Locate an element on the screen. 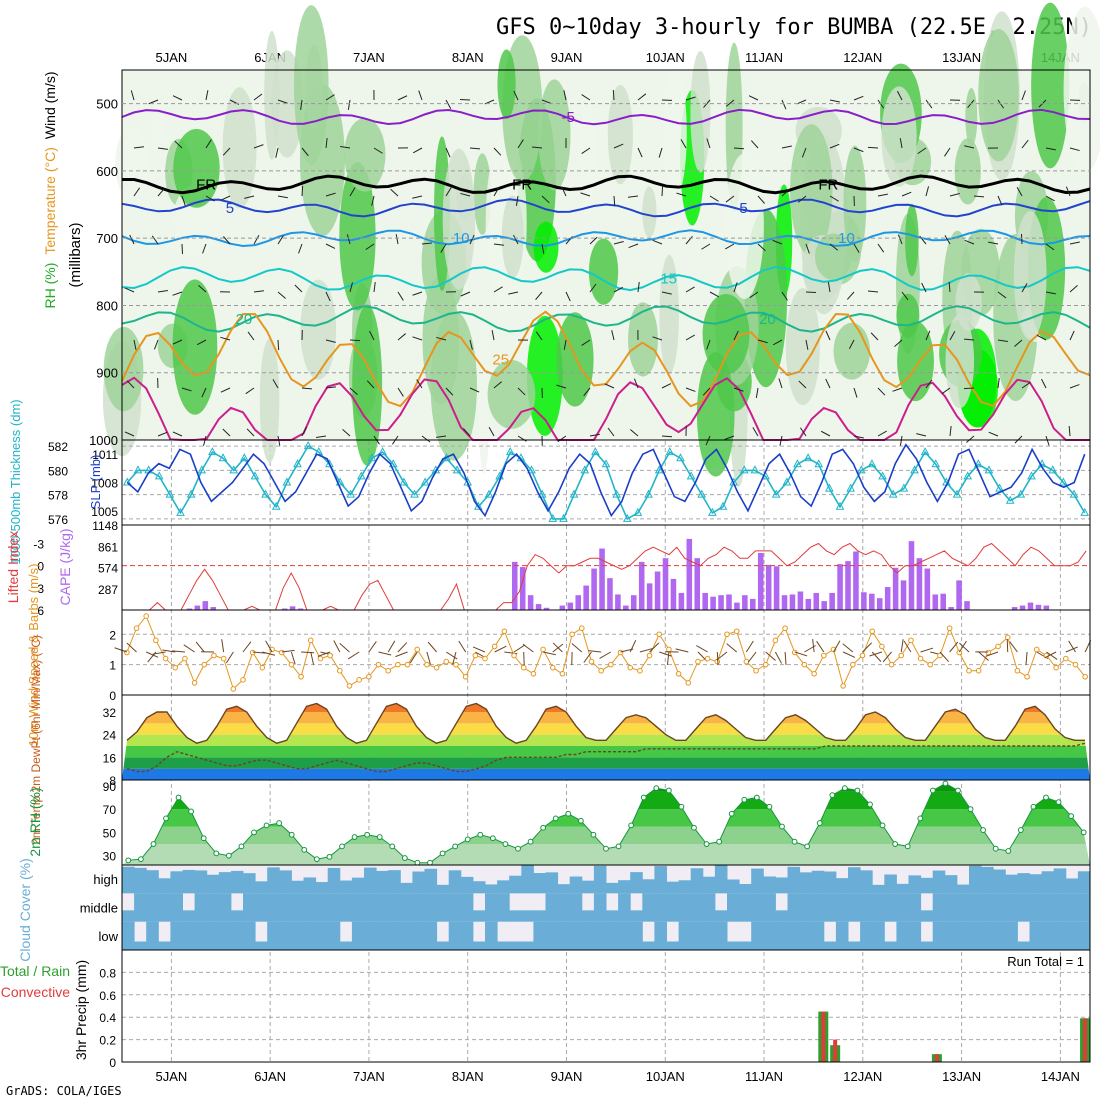  pressure-axis-label: (millibars) is located at coordinates (75, 255).